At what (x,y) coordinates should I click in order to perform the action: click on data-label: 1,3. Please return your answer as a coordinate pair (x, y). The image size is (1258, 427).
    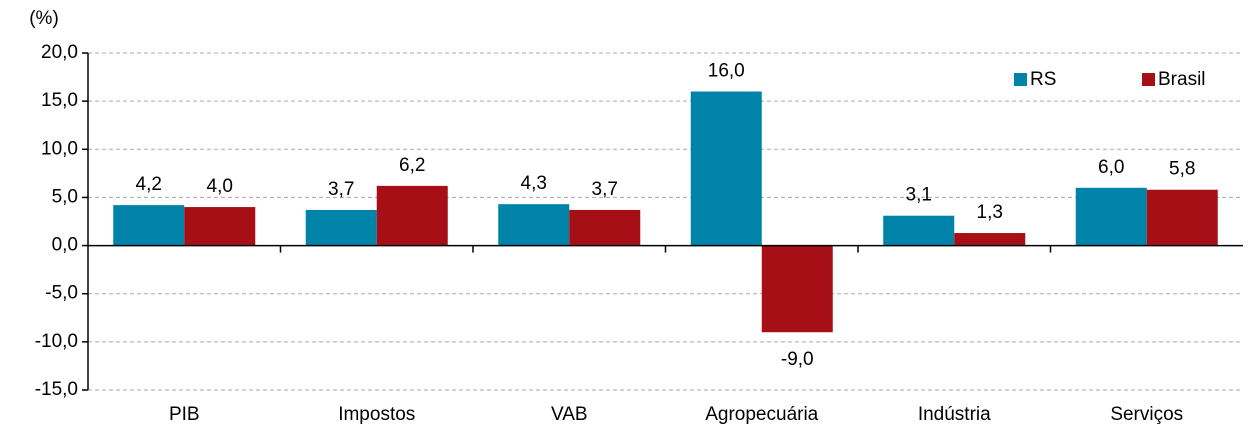
    Looking at the image, I should click on (990, 212).